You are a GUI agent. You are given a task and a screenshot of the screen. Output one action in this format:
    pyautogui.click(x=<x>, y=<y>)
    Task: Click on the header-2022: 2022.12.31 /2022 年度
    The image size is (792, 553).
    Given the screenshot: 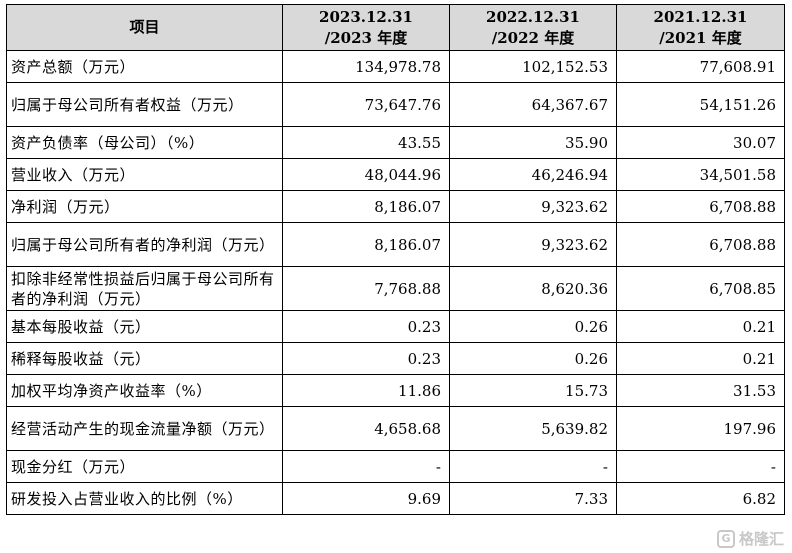 What is the action you would take?
    pyautogui.click(x=533, y=27)
    